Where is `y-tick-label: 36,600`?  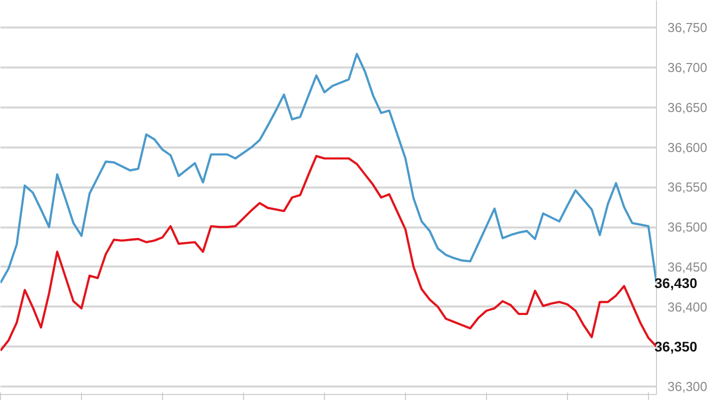
y-tick-label: 36,600 is located at coordinates (688, 147).